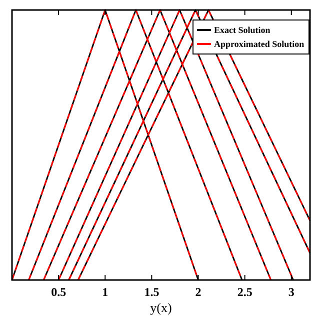 The image size is (320, 320). What do you see at coordinates (244, 292) in the screenshot?
I see `x-tick-label: 2.5` at bounding box center [244, 292].